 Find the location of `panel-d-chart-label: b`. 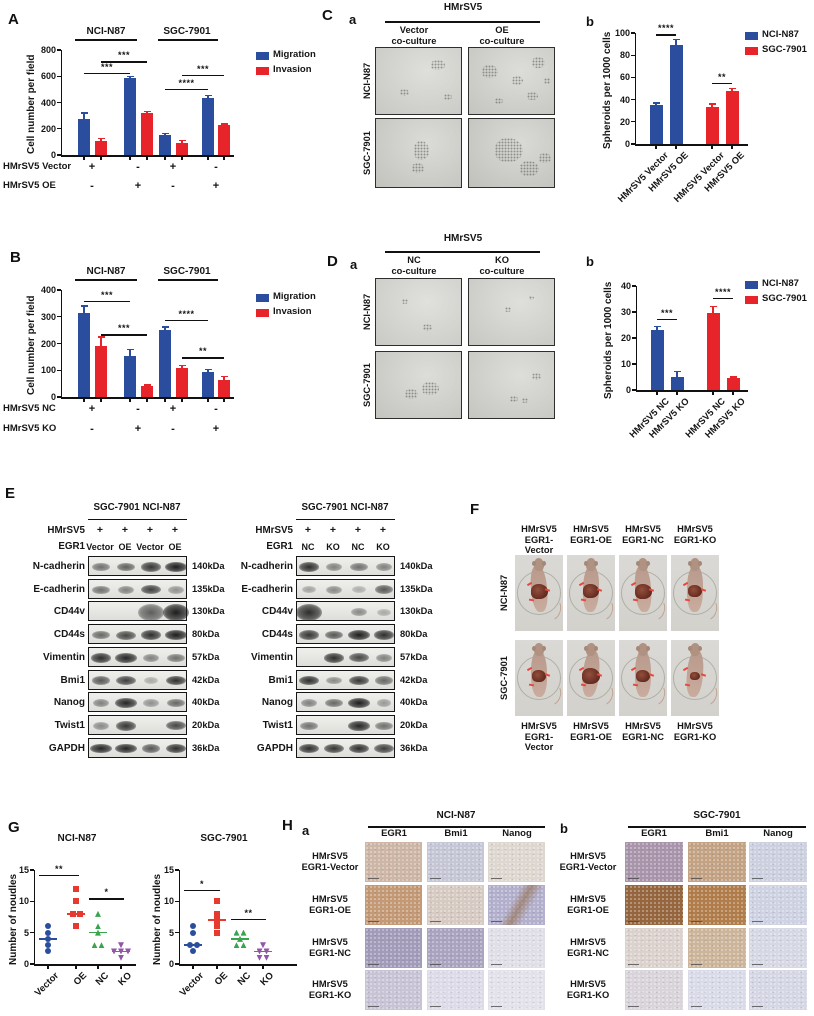

panel-d-chart-label: b is located at coordinates (590, 261).